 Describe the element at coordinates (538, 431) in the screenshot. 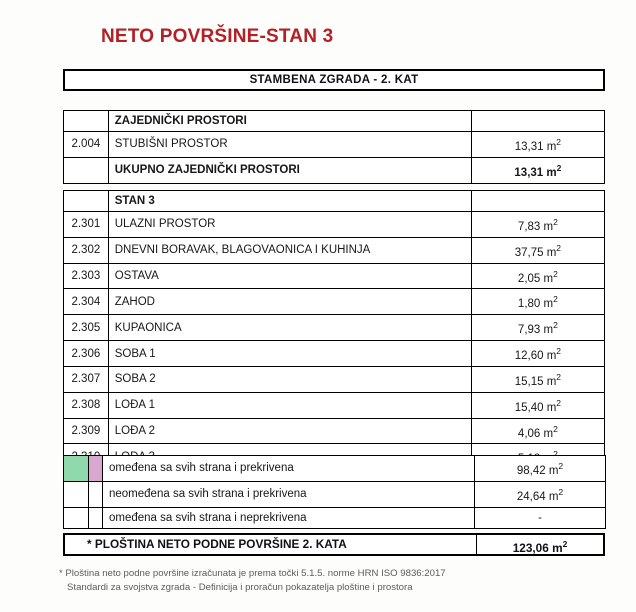

I see `row-value: 4,06 m2` at that location.